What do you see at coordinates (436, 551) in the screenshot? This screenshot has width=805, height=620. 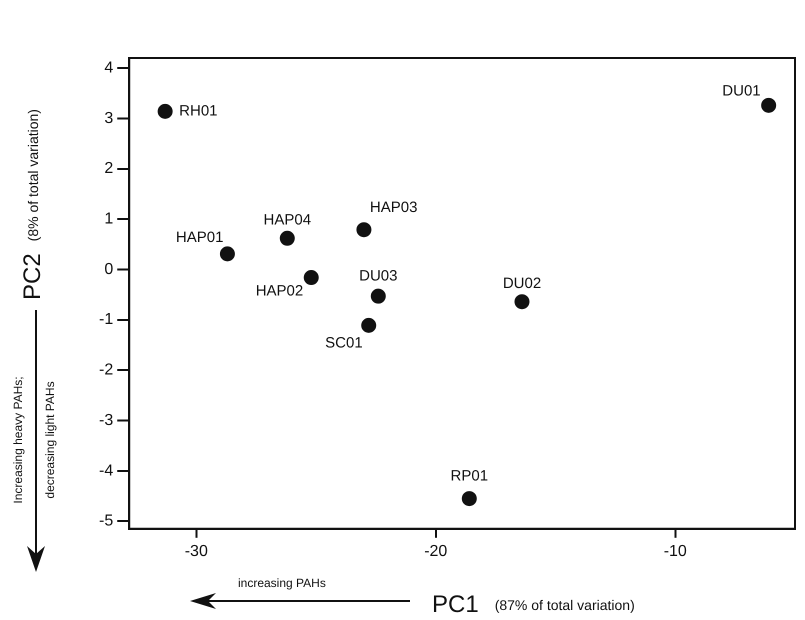 I see `x-tick-label: -20` at bounding box center [436, 551].